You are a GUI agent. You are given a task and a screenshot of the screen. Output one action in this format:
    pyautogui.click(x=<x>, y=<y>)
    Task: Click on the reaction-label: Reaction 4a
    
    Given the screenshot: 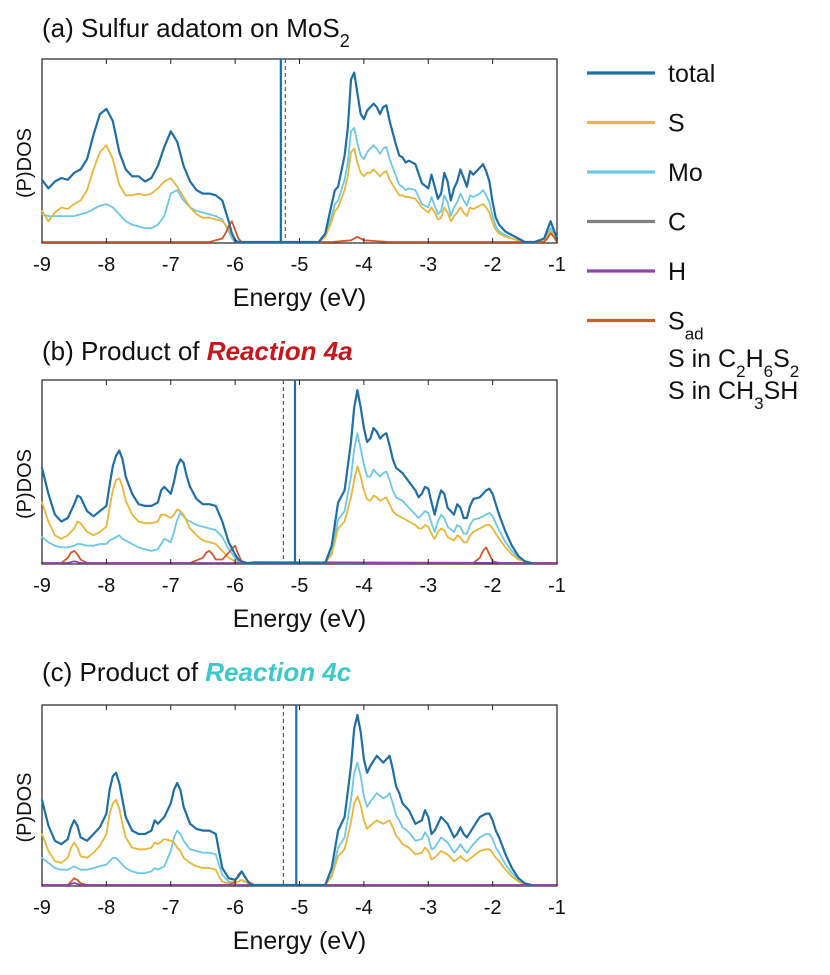 What is the action you would take?
    pyautogui.click(x=280, y=351)
    